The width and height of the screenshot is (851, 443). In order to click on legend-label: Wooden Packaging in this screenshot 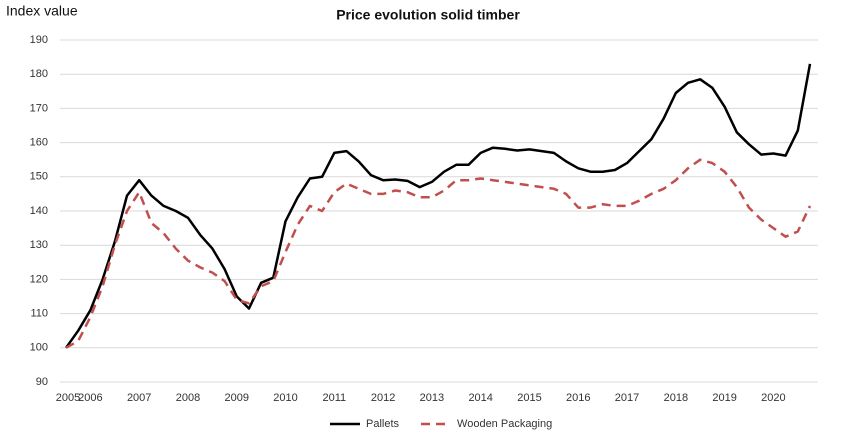, I will do `click(504, 424)`.